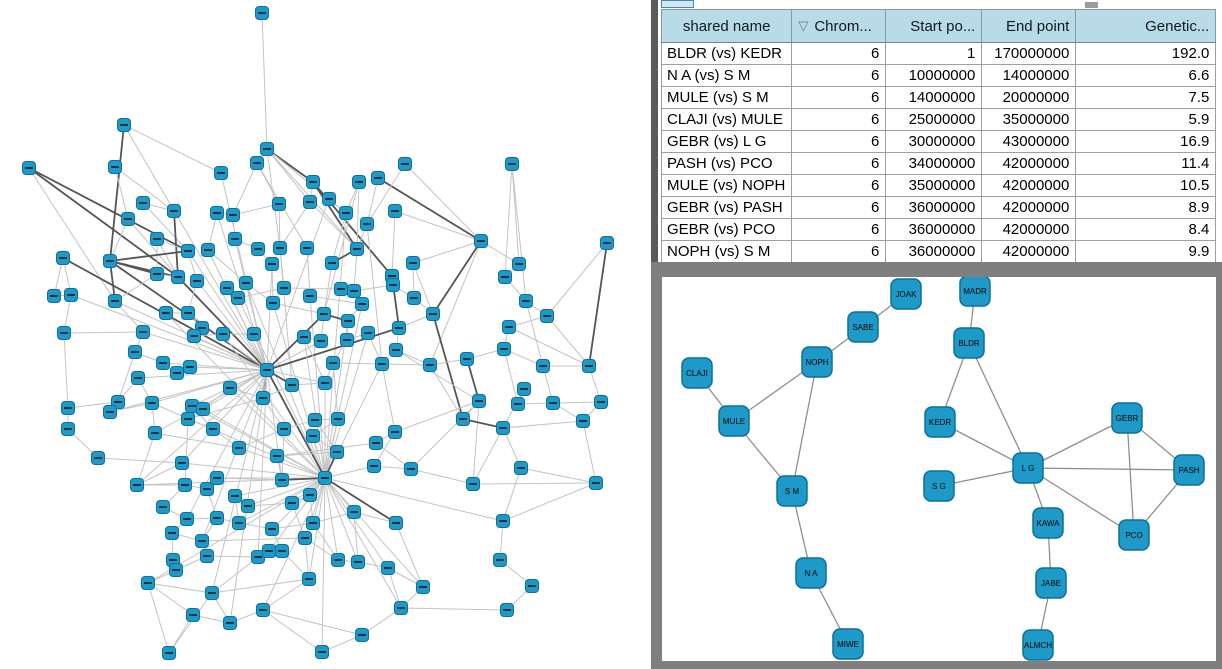 This screenshot has width=1222, height=669. I want to click on network-node: ALMCH, so click(1038, 645).